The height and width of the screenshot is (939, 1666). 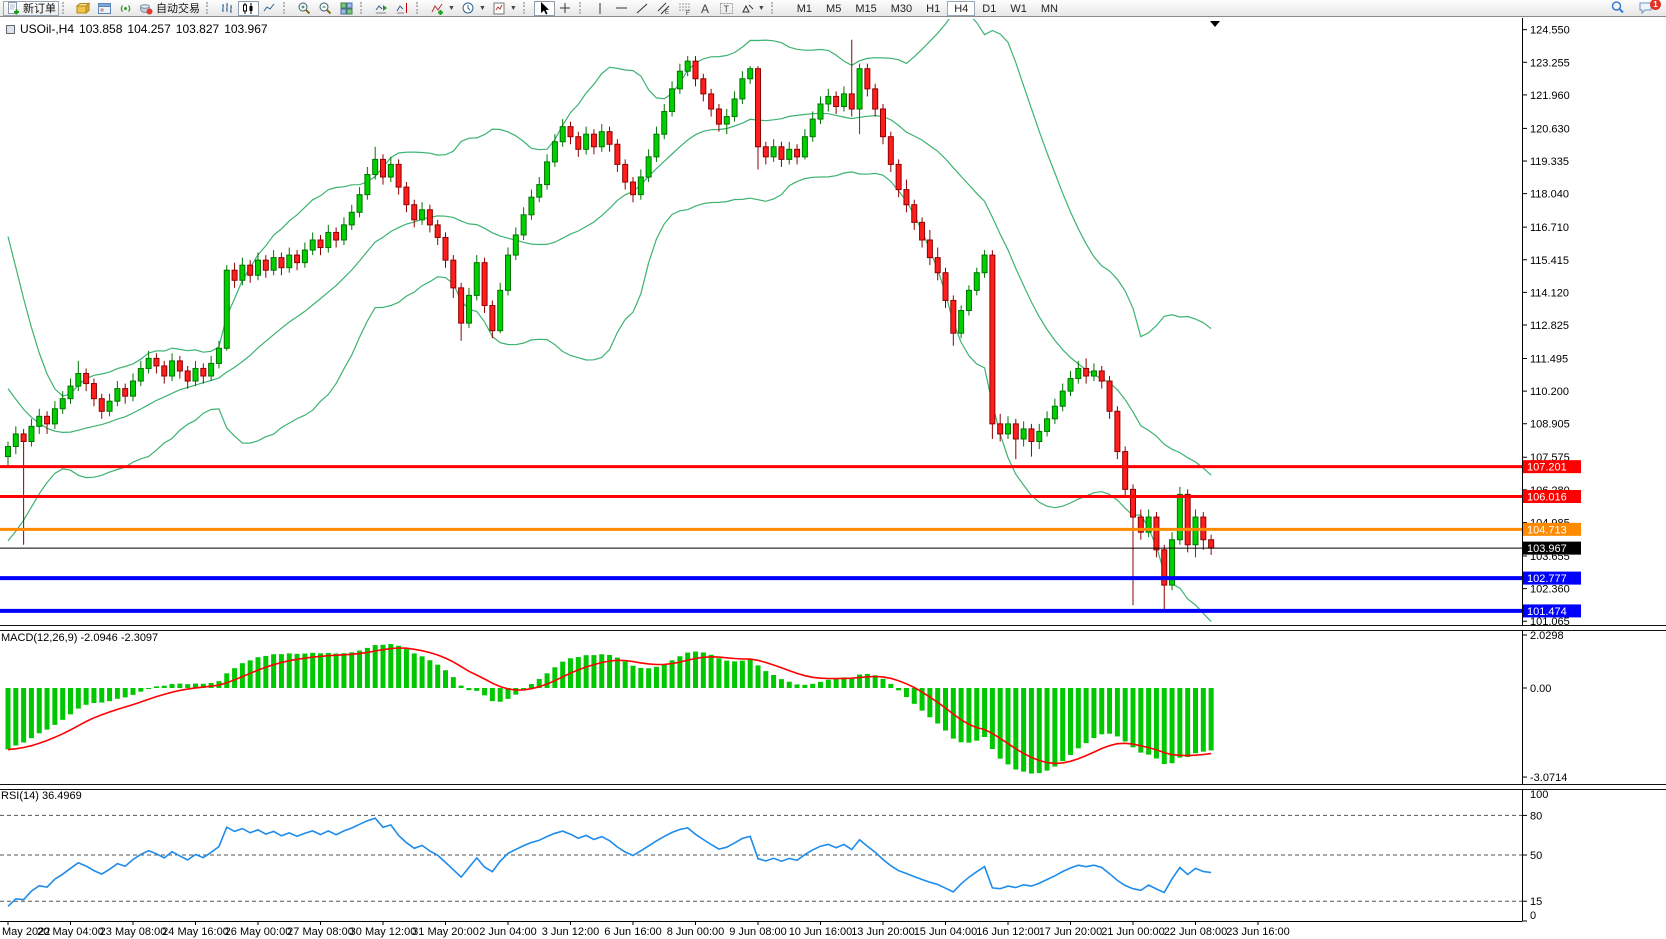 I want to click on tile-windows-button, so click(x=346, y=8).